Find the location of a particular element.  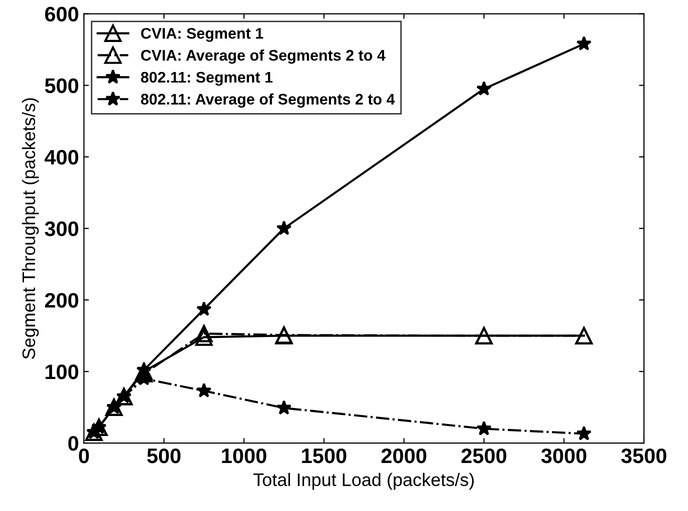

x-tick-label: 3500 is located at coordinates (643, 456).